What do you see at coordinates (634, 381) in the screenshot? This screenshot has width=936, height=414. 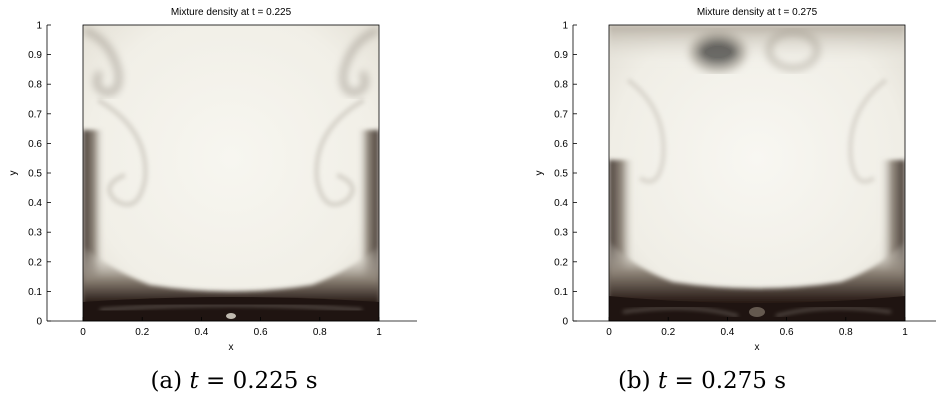 I see `caption-label: (b)` at bounding box center [634, 381].